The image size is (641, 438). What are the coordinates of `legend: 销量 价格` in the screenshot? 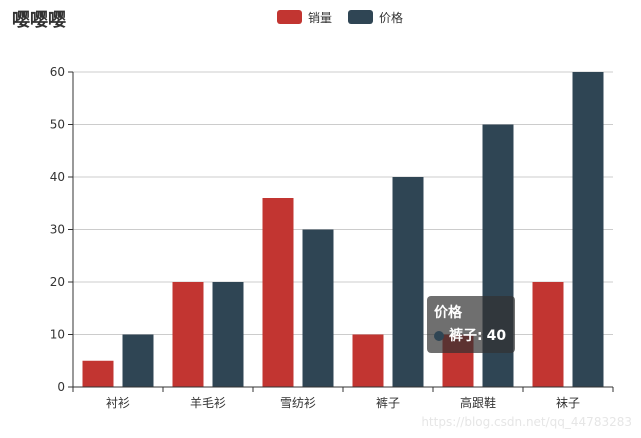 It's located at (340, 17).